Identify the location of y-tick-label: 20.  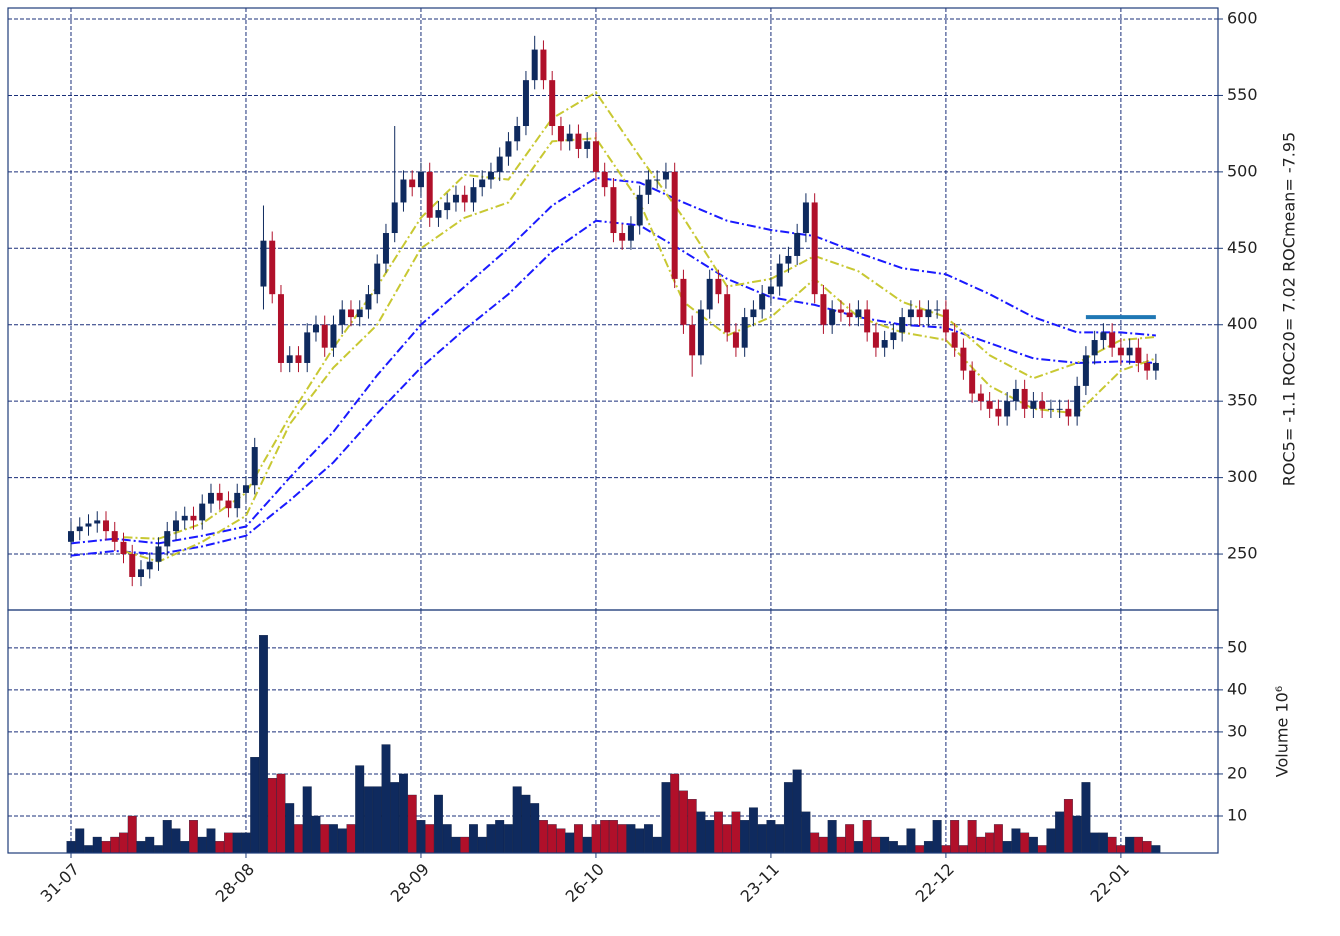
(1237, 772).